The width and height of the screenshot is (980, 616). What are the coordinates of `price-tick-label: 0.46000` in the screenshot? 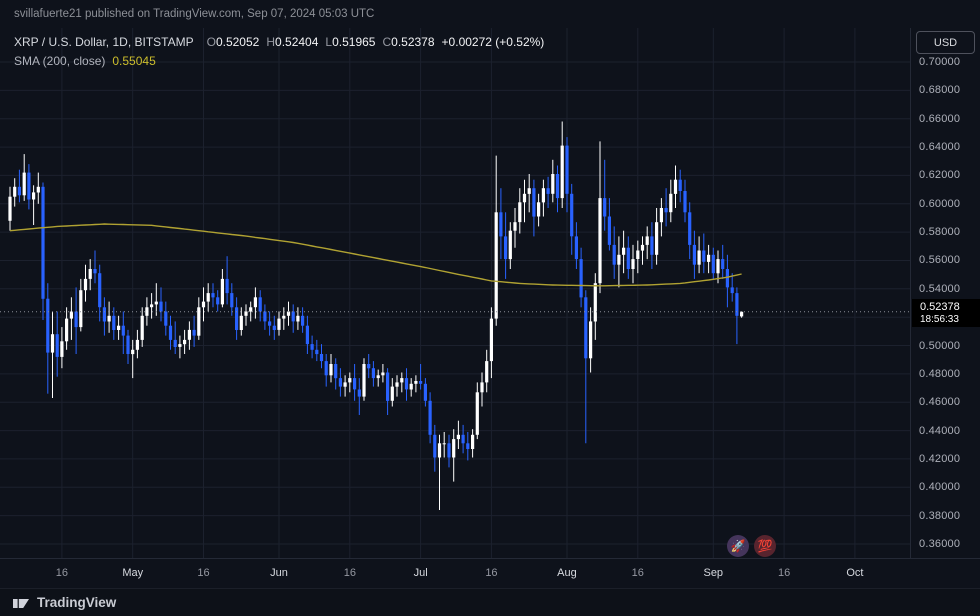 It's located at (940, 402).